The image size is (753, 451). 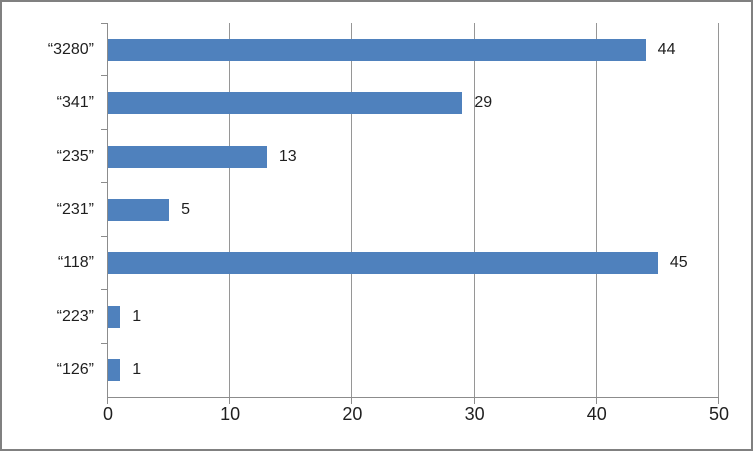 What do you see at coordinates (230, 414) in the screenshot?
I see `x-axis-tick-label: 10` at bounding box center [230, 414].